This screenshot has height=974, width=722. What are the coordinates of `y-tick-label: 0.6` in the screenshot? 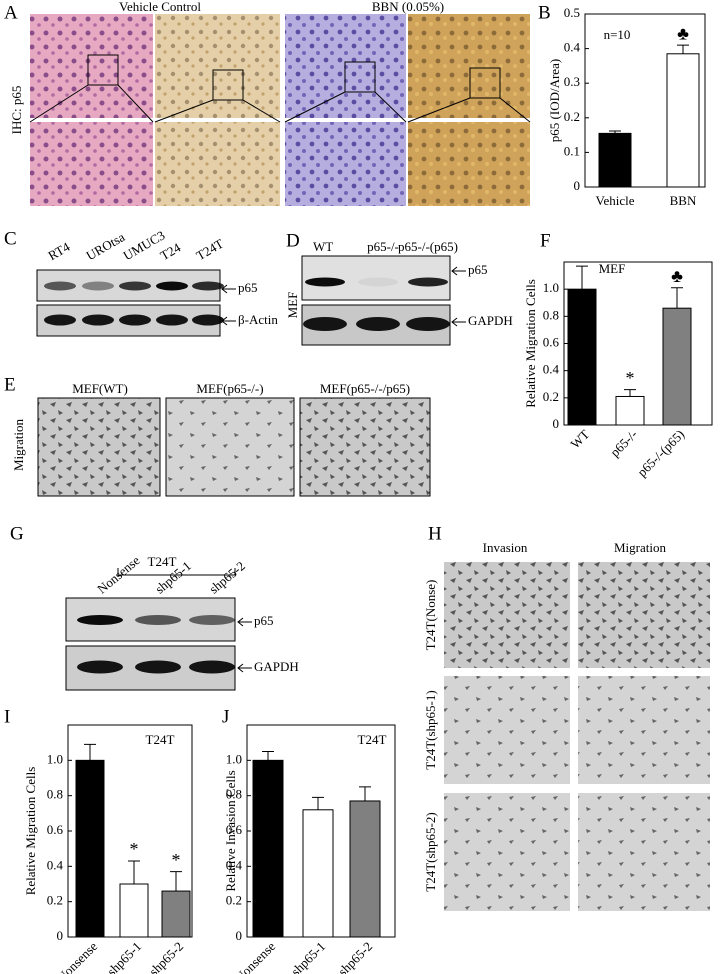 It's located at (234, 829).